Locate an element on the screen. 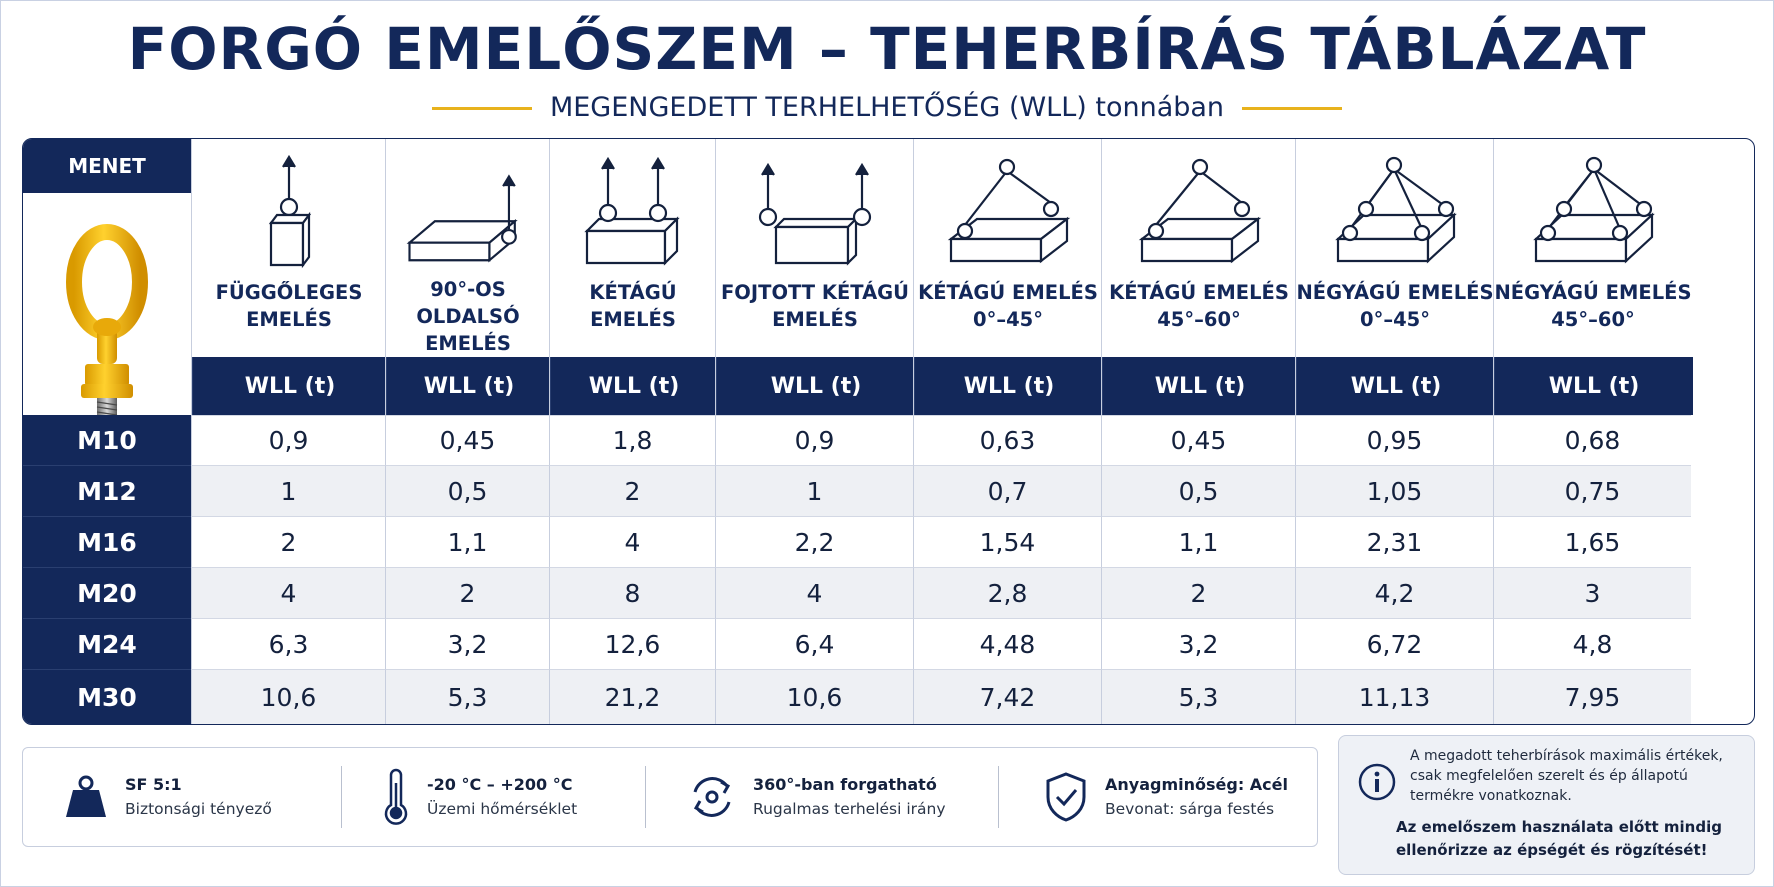 The height and width of the screenshot is (887, 1774). column-vertical-lift: FÜGGŐLEGES EMELÉS WLL (t) is located at coordinates (289, 431).